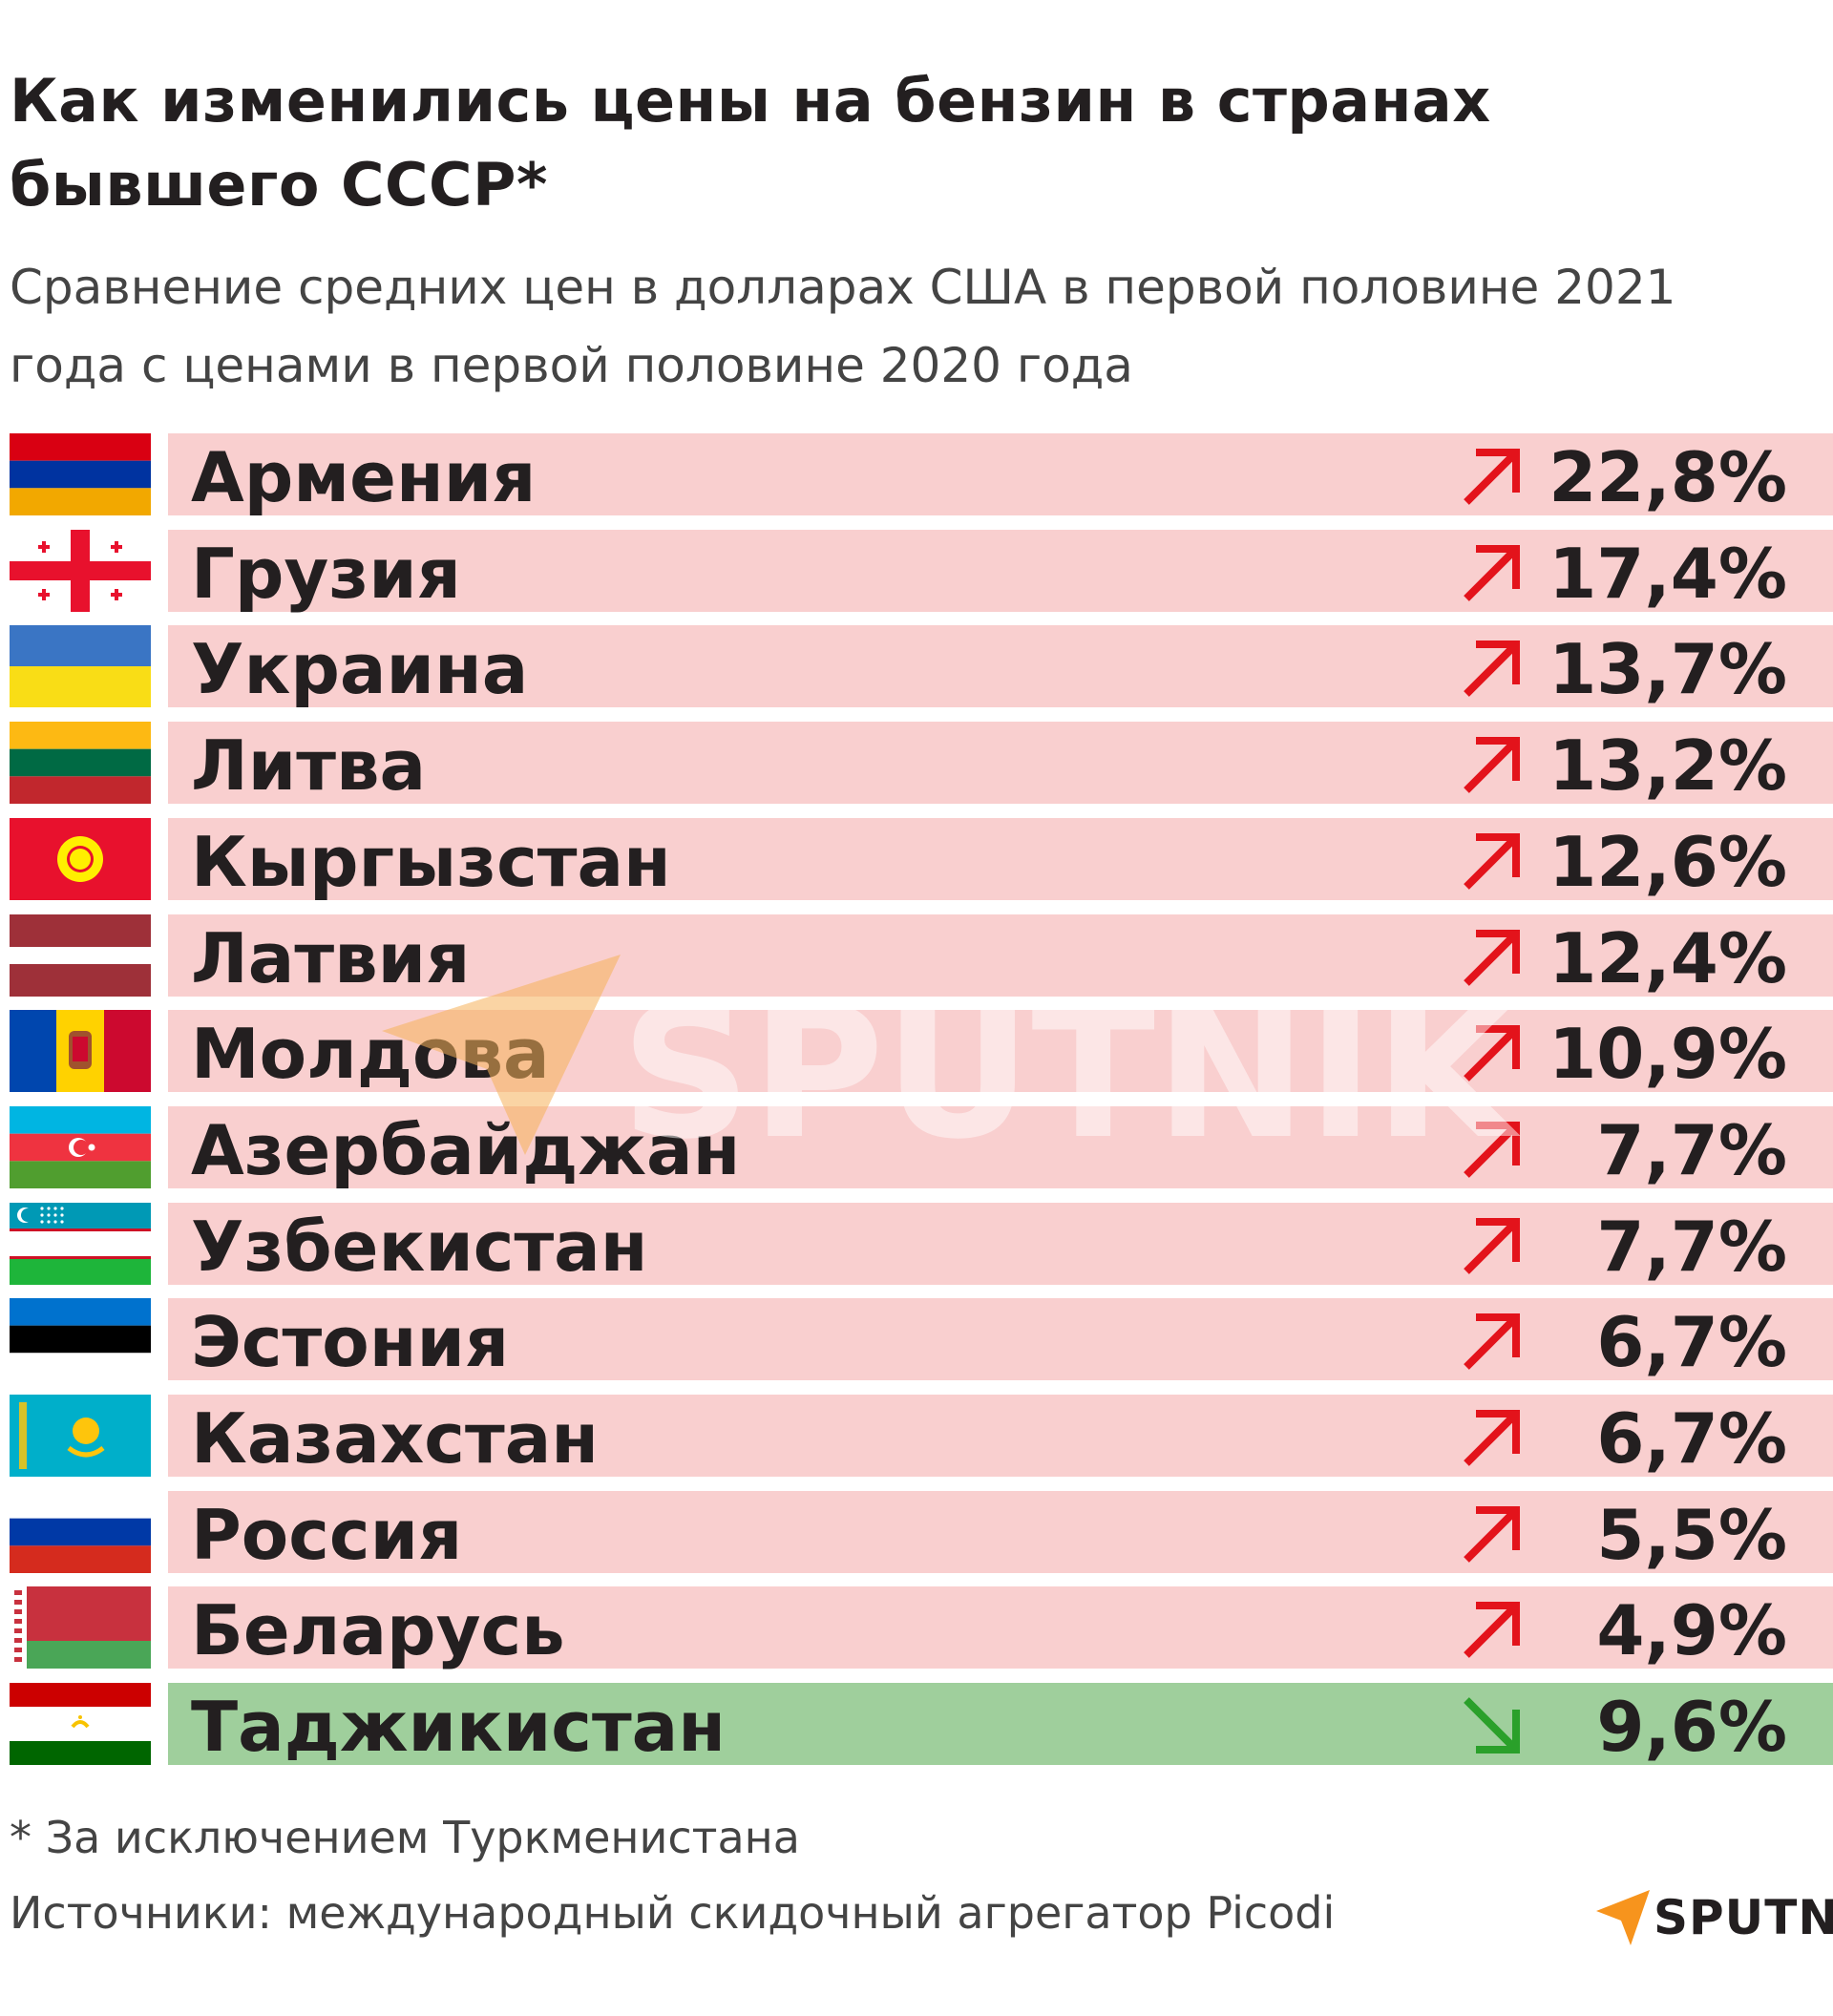 The image size is (1833, 2016). Describe the element at coordinates (80, 667) in the screenshot. I see `ukraine-flag` at that location.